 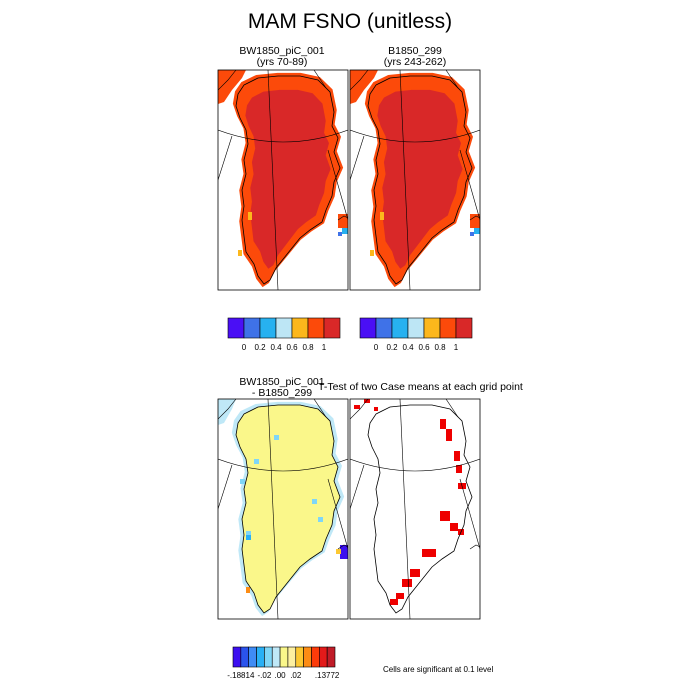 I want to click on edge-light-blue, so click(x=227, y=412).